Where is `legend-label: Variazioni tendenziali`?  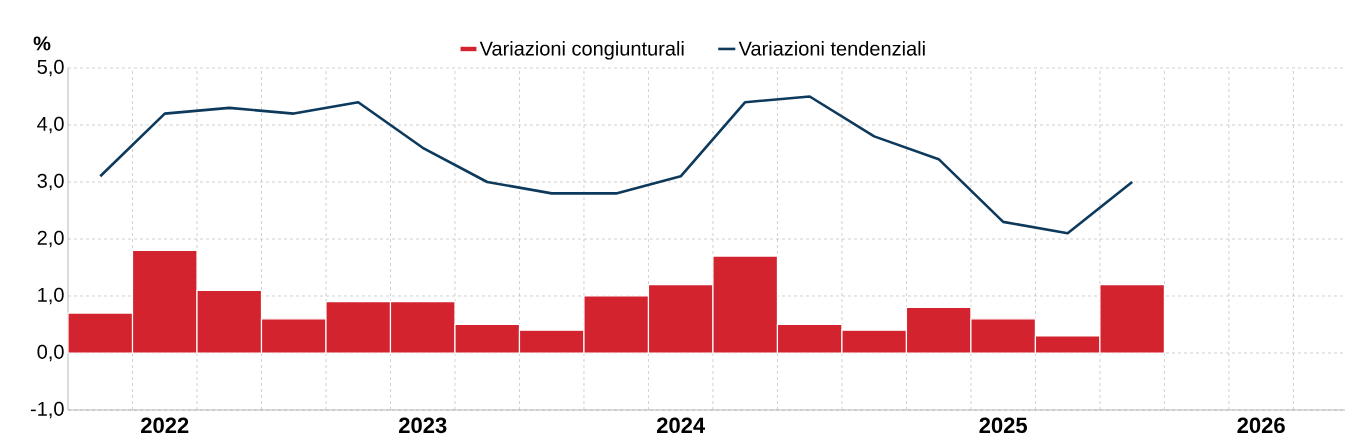 legend-label: Variazioni tendenziali is located at coordinates (831, 48).